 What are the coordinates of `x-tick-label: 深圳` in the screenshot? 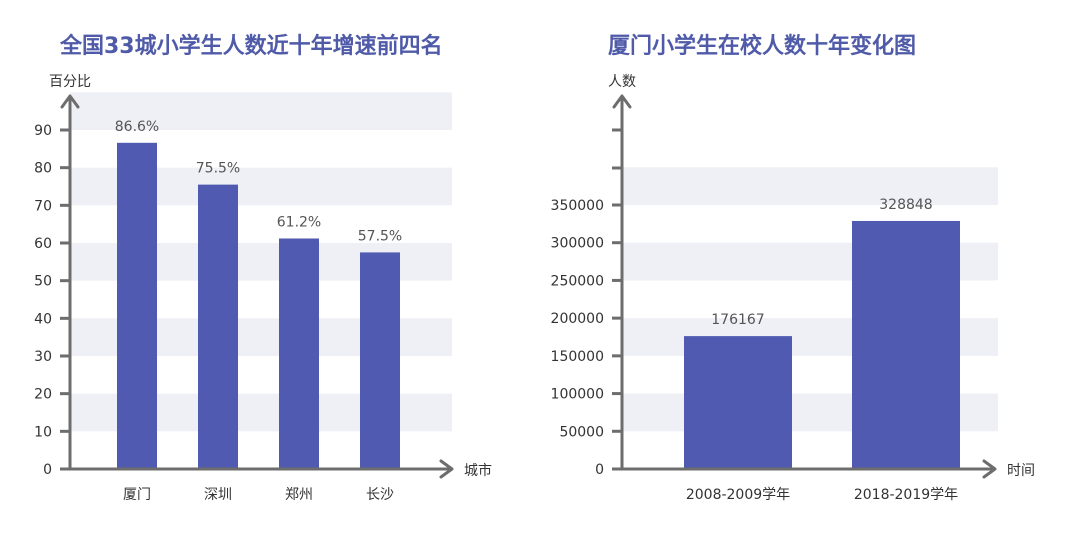 It's located at (218, 495).